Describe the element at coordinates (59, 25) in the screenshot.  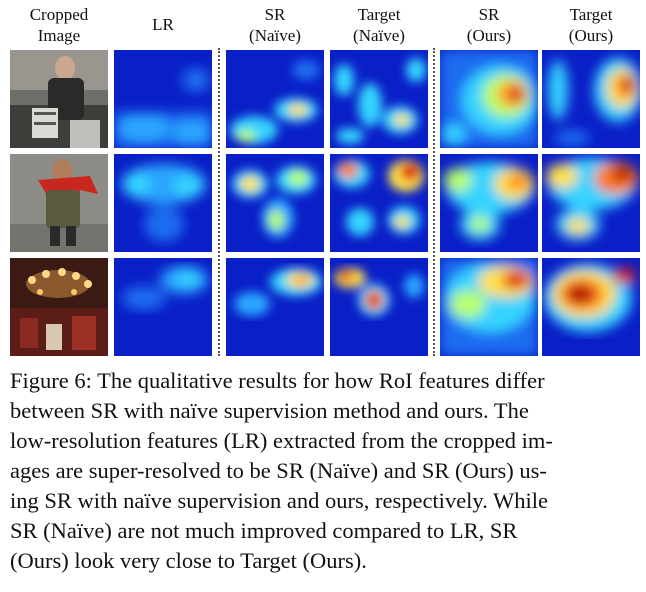
I see `column-header-cropped-image: Cropped Image` at that location.